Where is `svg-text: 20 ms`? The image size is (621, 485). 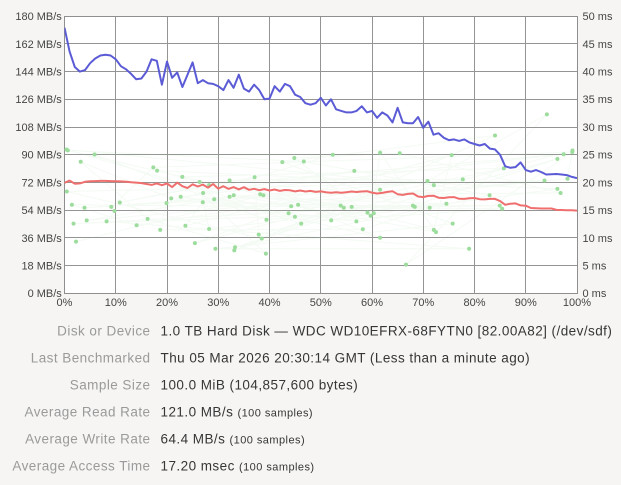 svg-text: 20 ms is located at coordinates (598, 183).